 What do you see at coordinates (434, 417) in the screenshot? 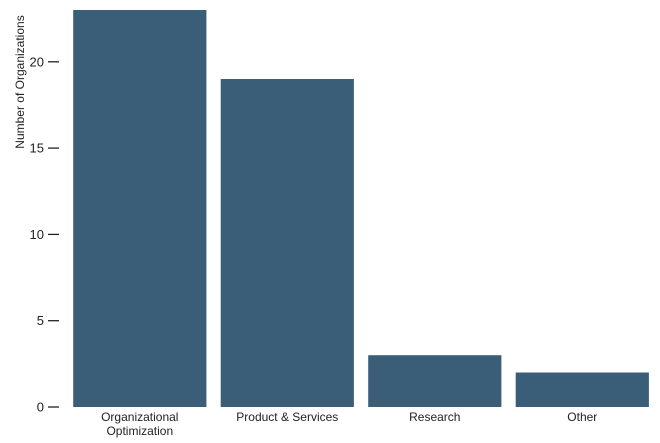
I see `x-tick-label: Research` at bounding box center [434, 417].